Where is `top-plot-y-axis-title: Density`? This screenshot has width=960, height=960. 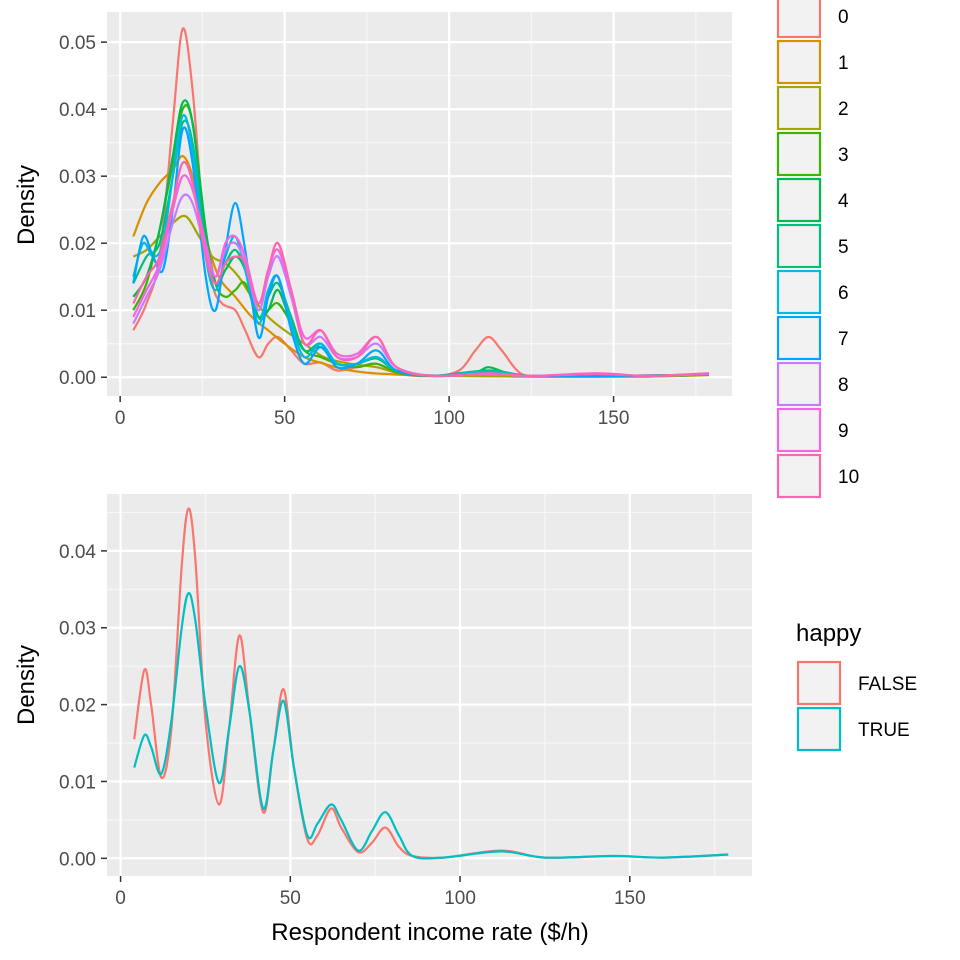
top-plot-y-axis-title: Density is located at coordinates (26, 205).